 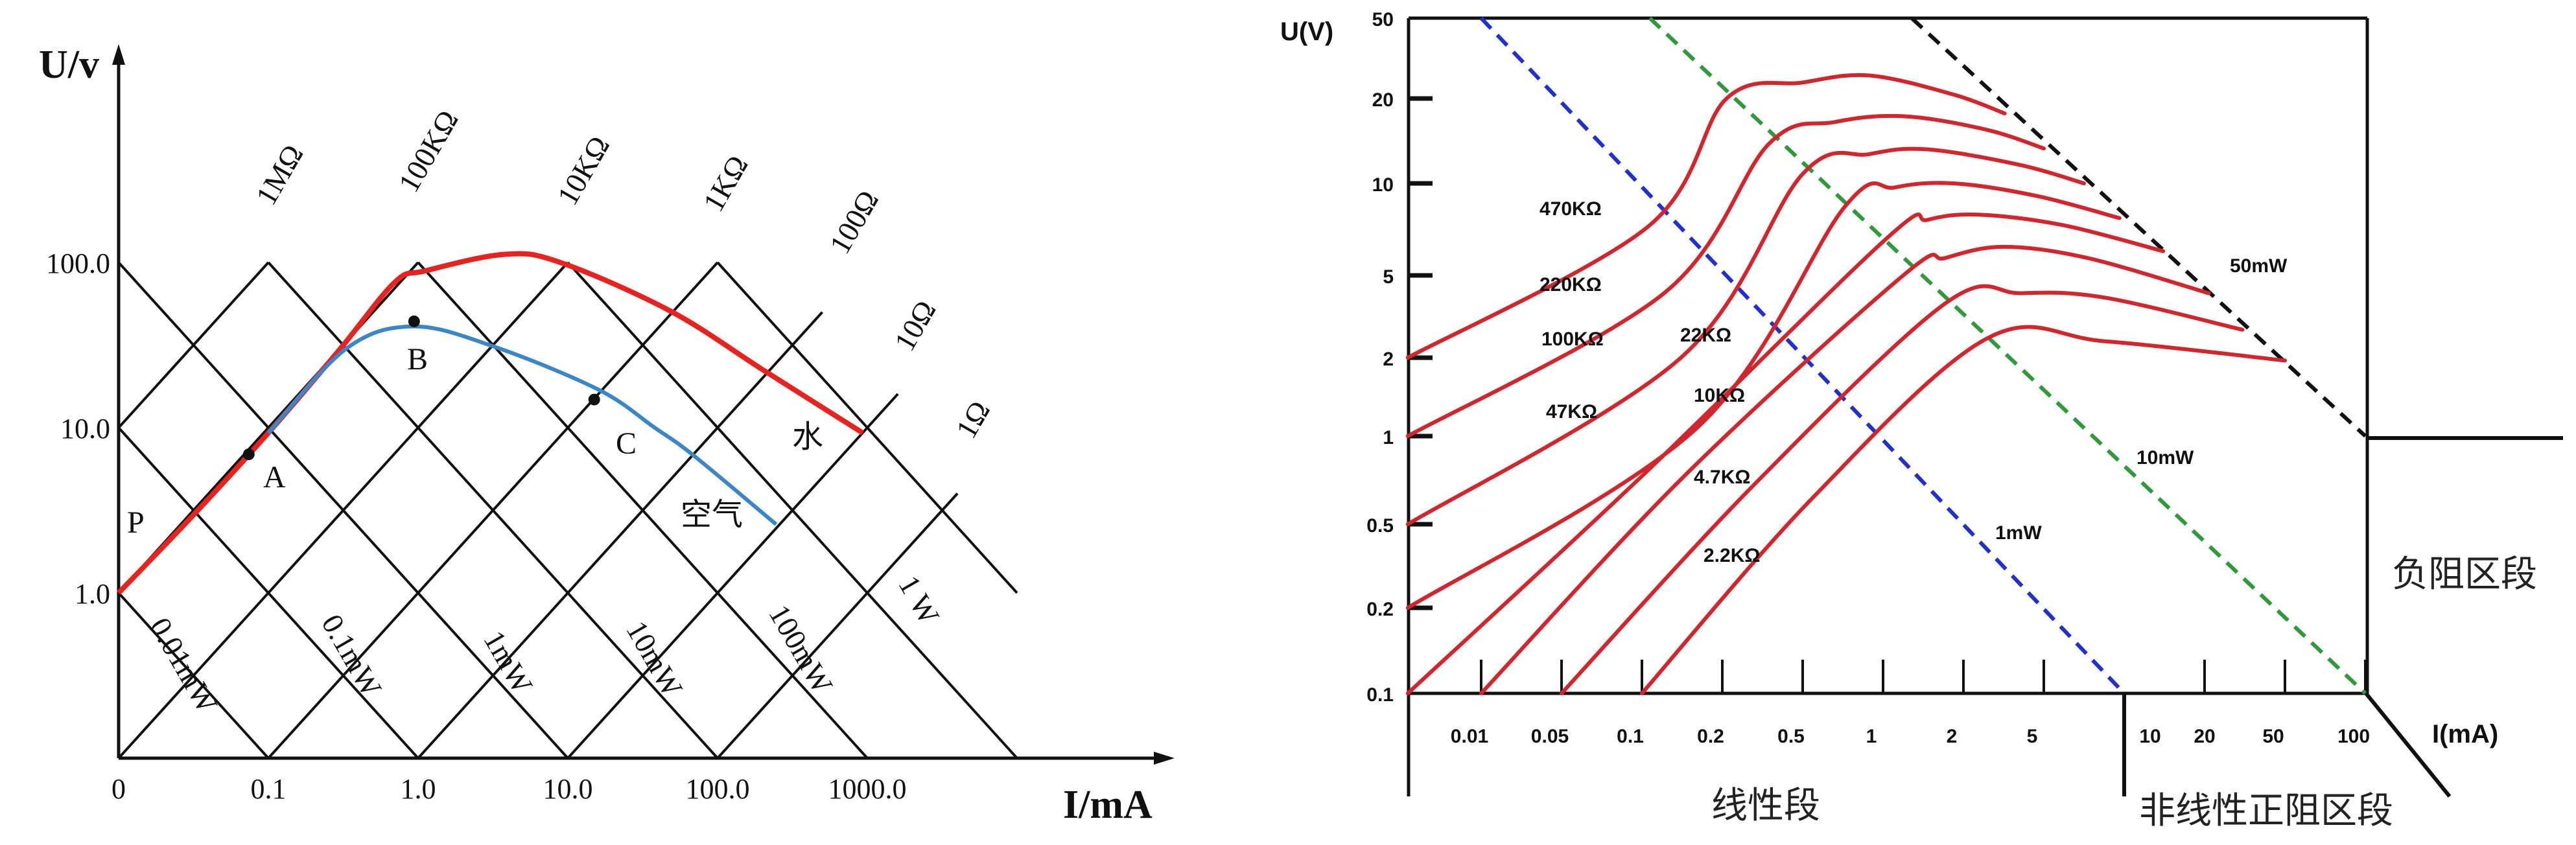 What do you see at coordinates (1164, 758) in the screenshot?
I see `x-axis-arrow-icon` at bounding box center [1164, 758].